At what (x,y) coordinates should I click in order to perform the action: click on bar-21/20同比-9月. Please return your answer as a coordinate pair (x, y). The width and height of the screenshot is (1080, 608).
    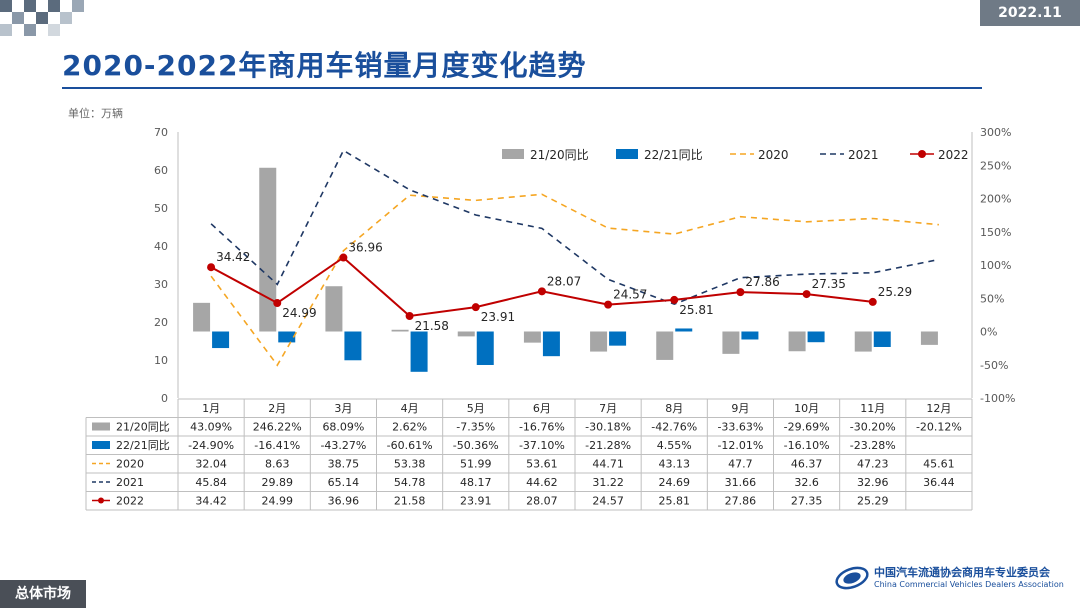
    Looking at the image, I should click on (731, 342).